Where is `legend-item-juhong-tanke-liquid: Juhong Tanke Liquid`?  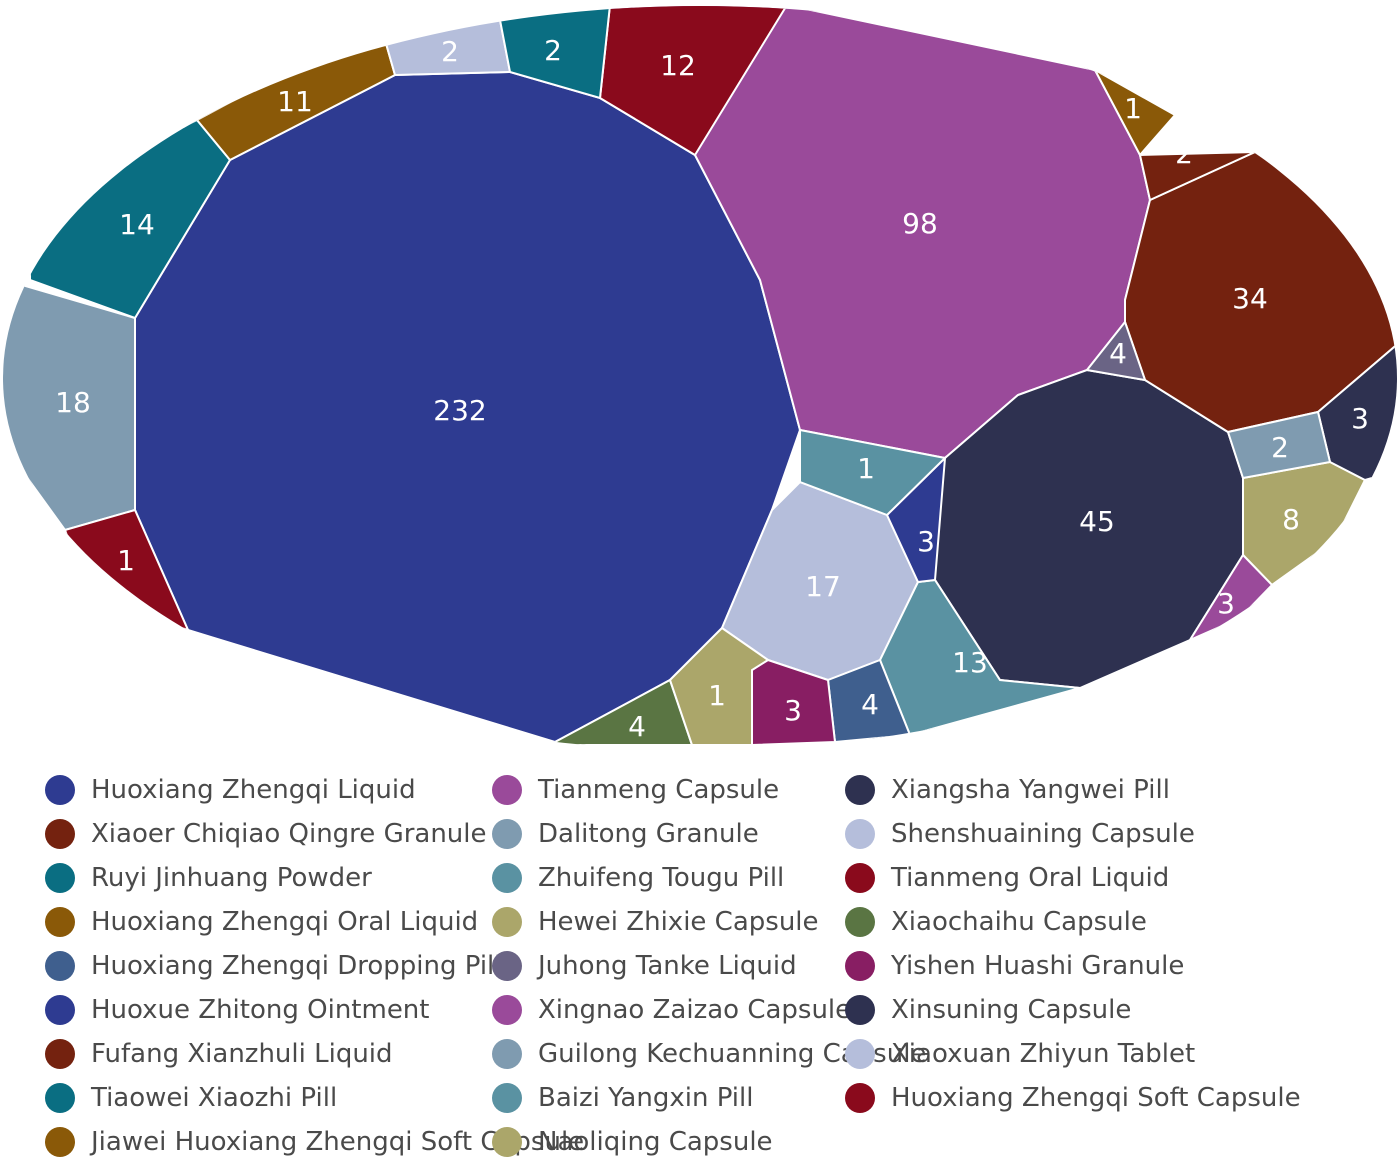
legend-item-juhong-tanke-liquid: Juhong Tanke Liquid is located at coordinates (644, 966).